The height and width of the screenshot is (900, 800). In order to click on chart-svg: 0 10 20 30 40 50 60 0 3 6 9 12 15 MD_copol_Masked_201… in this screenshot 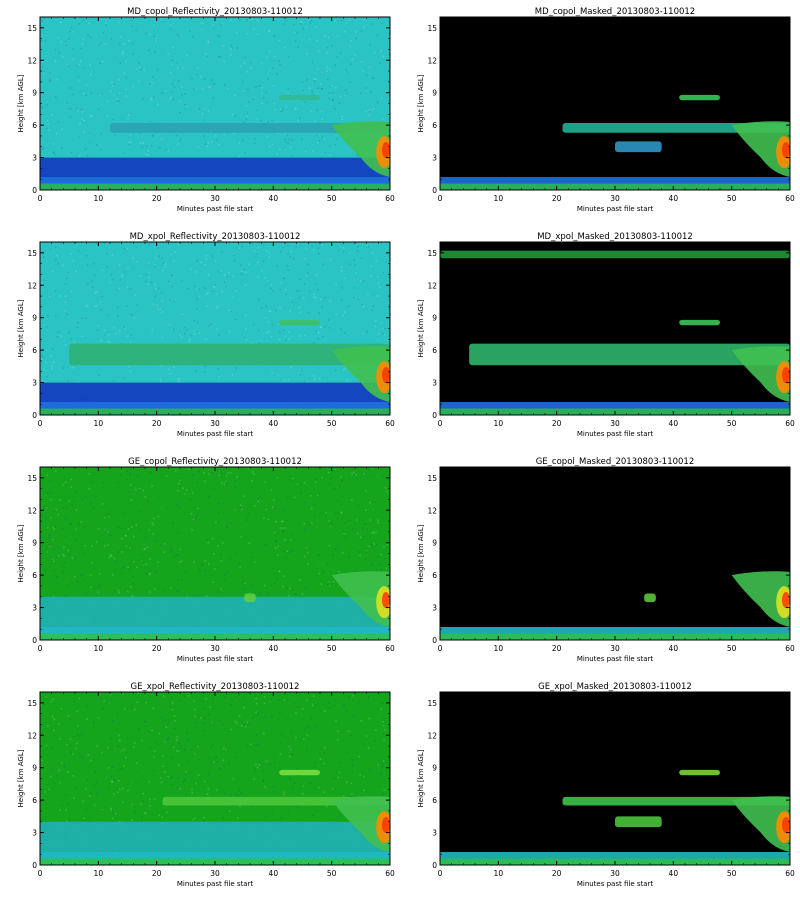, I will do `click(606, 110)`.